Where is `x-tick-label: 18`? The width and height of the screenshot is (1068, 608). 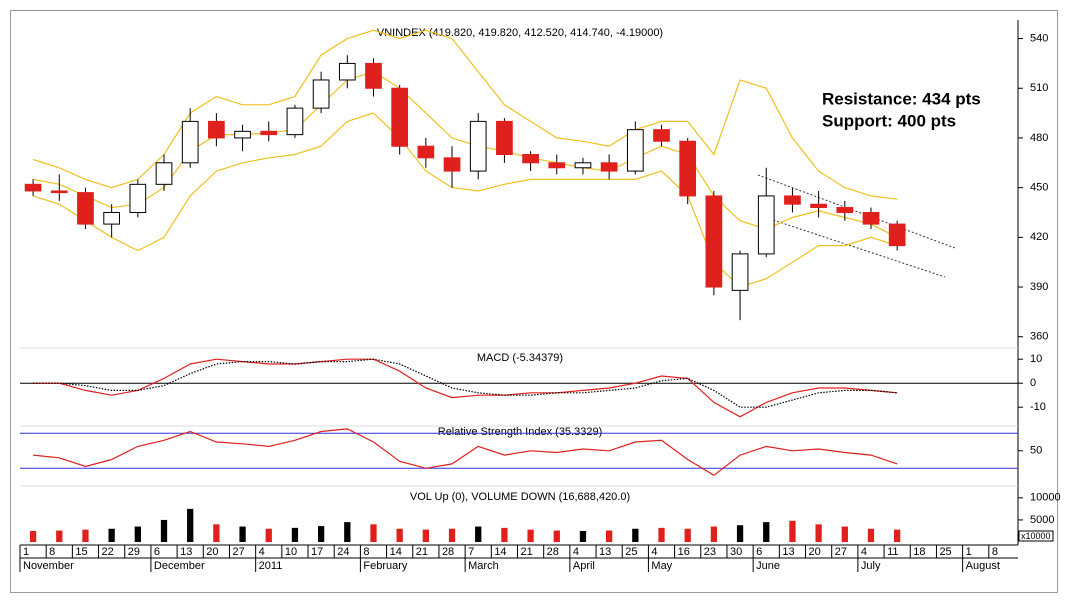 x-tick-label: 18 is located at coordinates (919, 552).